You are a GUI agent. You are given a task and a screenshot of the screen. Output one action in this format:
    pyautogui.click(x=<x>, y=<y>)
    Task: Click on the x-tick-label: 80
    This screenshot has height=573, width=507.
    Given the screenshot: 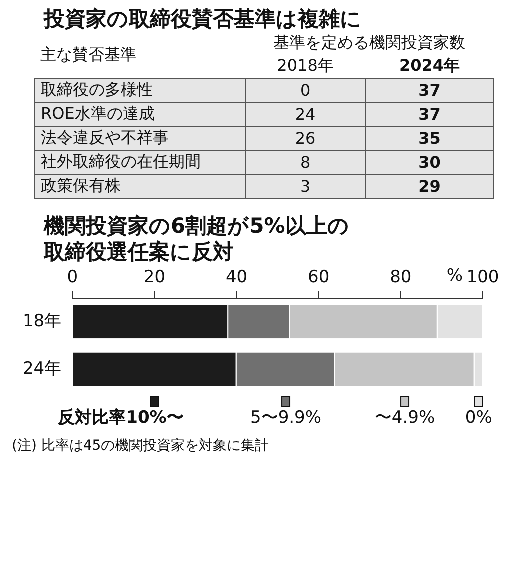 What is the action you would take?
    pyautogui.click(x=401, y=278)
    